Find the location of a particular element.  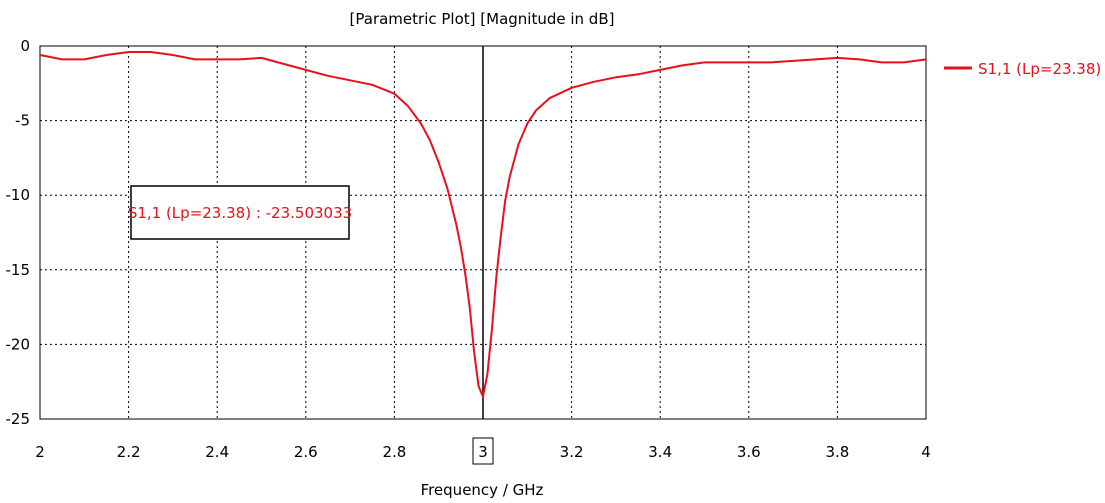

legend: S1,1 (Lp=23.38) is located at coordinates (1022, 69).